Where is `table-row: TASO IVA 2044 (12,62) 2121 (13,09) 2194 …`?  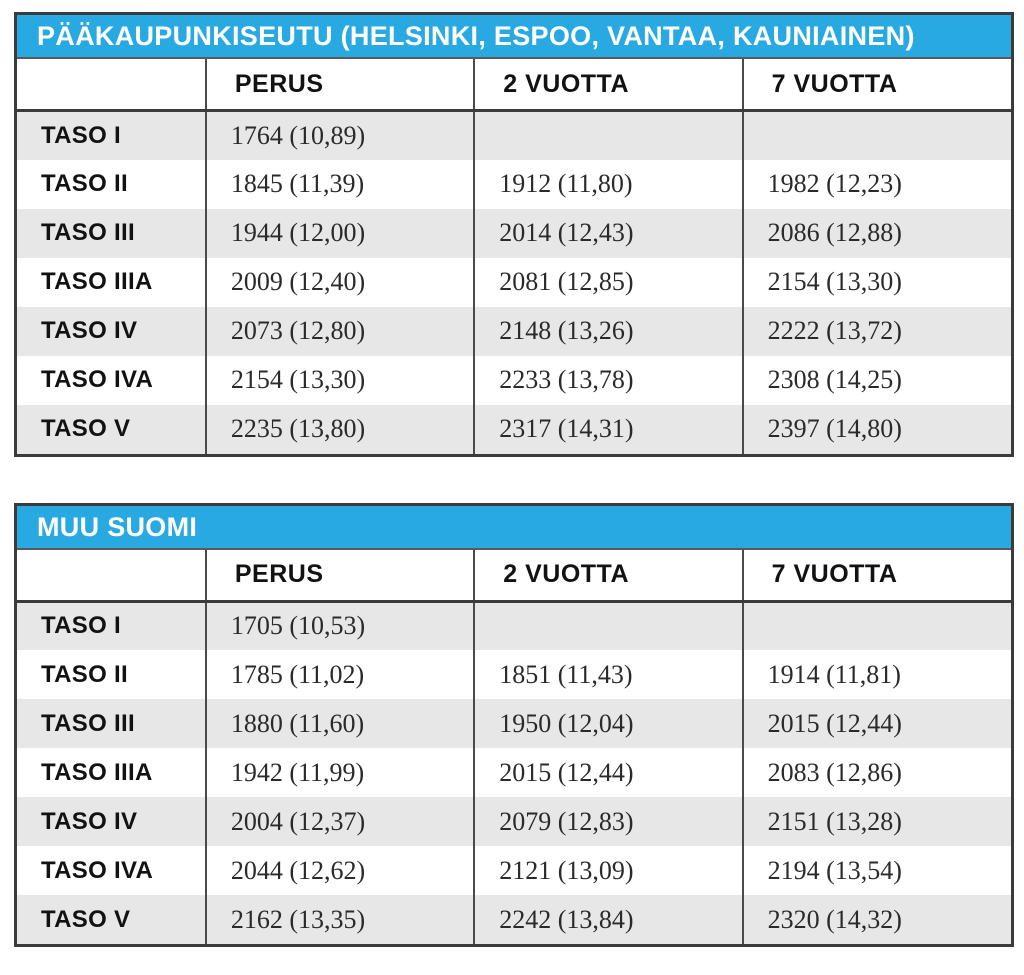 table-row: TASO IVA 2044 (12,62) 2121 (13,09) 2194 … is located at coordinates (514, 870).